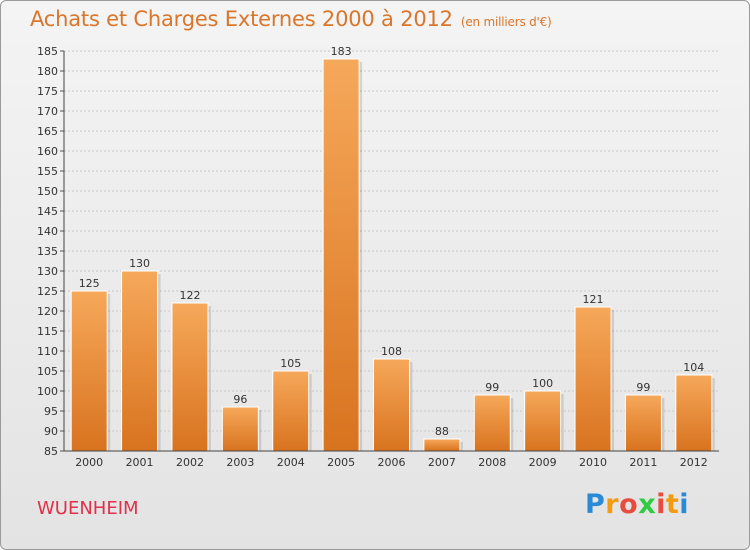  Describe the element at coordinates (89, 371) in the screenshot. I see `bar-2000` at that location.